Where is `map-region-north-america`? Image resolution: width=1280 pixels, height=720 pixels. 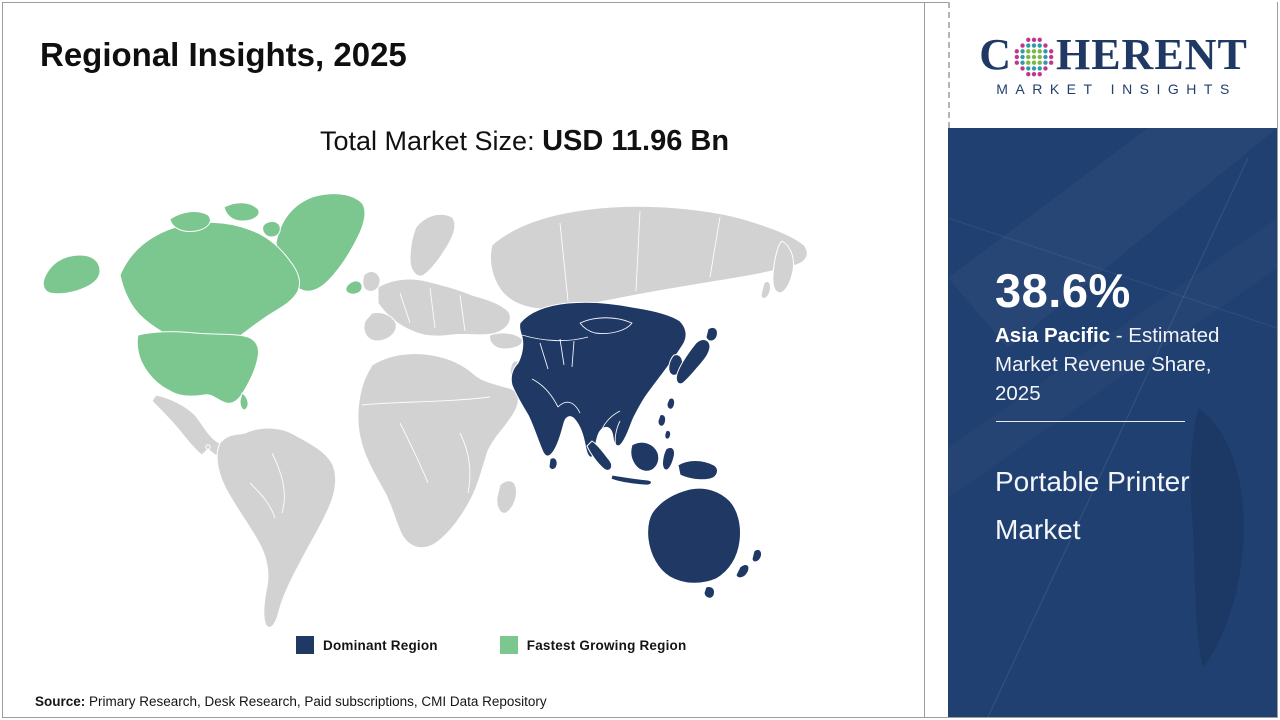 map-region-north-america is located at coordinates (204, 302).